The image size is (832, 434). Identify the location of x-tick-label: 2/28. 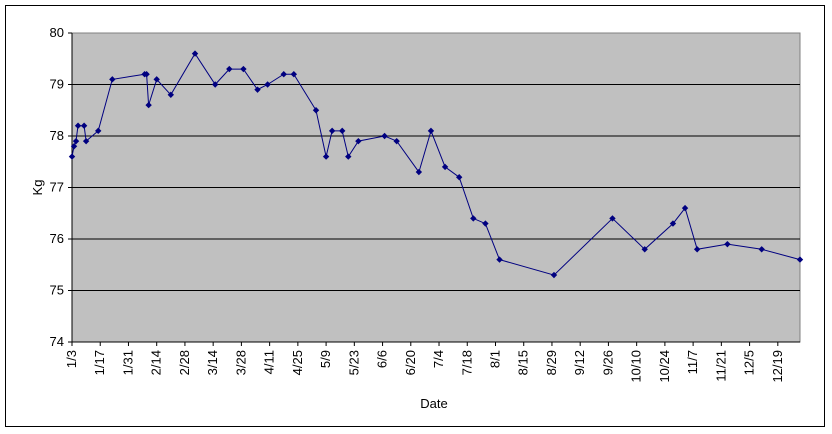
(184, 362).